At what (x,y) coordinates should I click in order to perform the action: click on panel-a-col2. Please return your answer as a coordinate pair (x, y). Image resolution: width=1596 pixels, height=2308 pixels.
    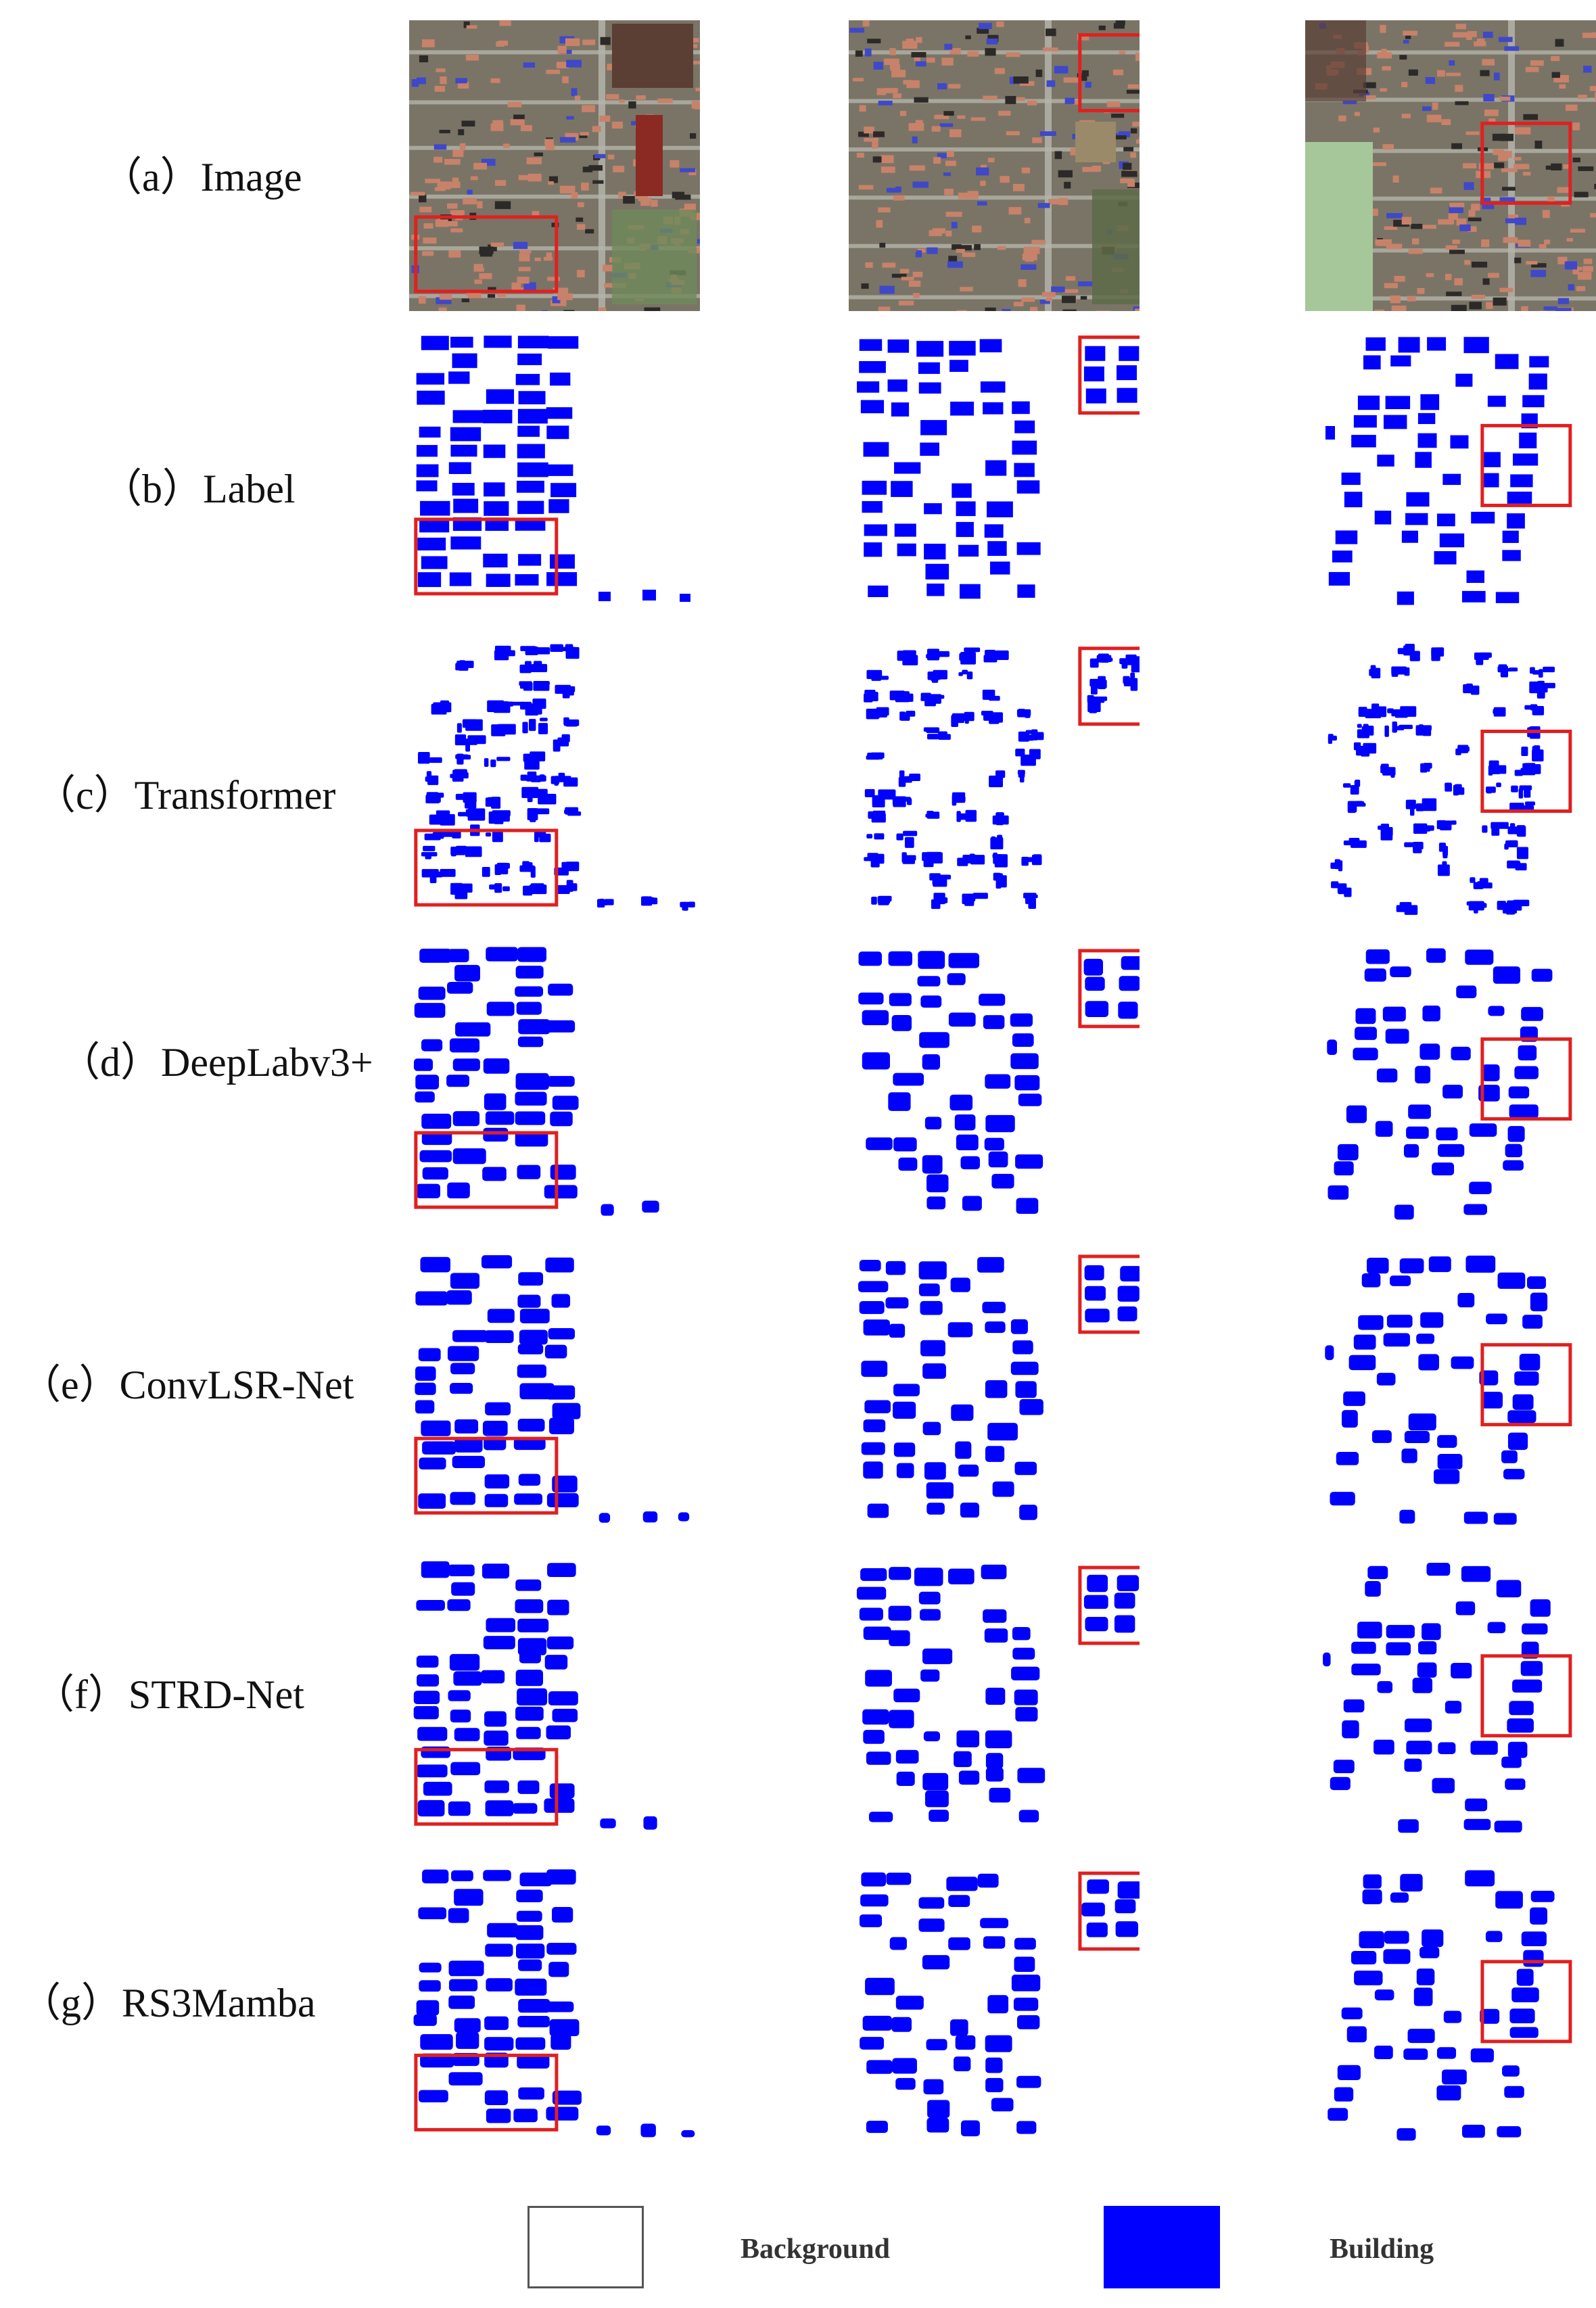
    Looking at the image, I should click on (994, 165).